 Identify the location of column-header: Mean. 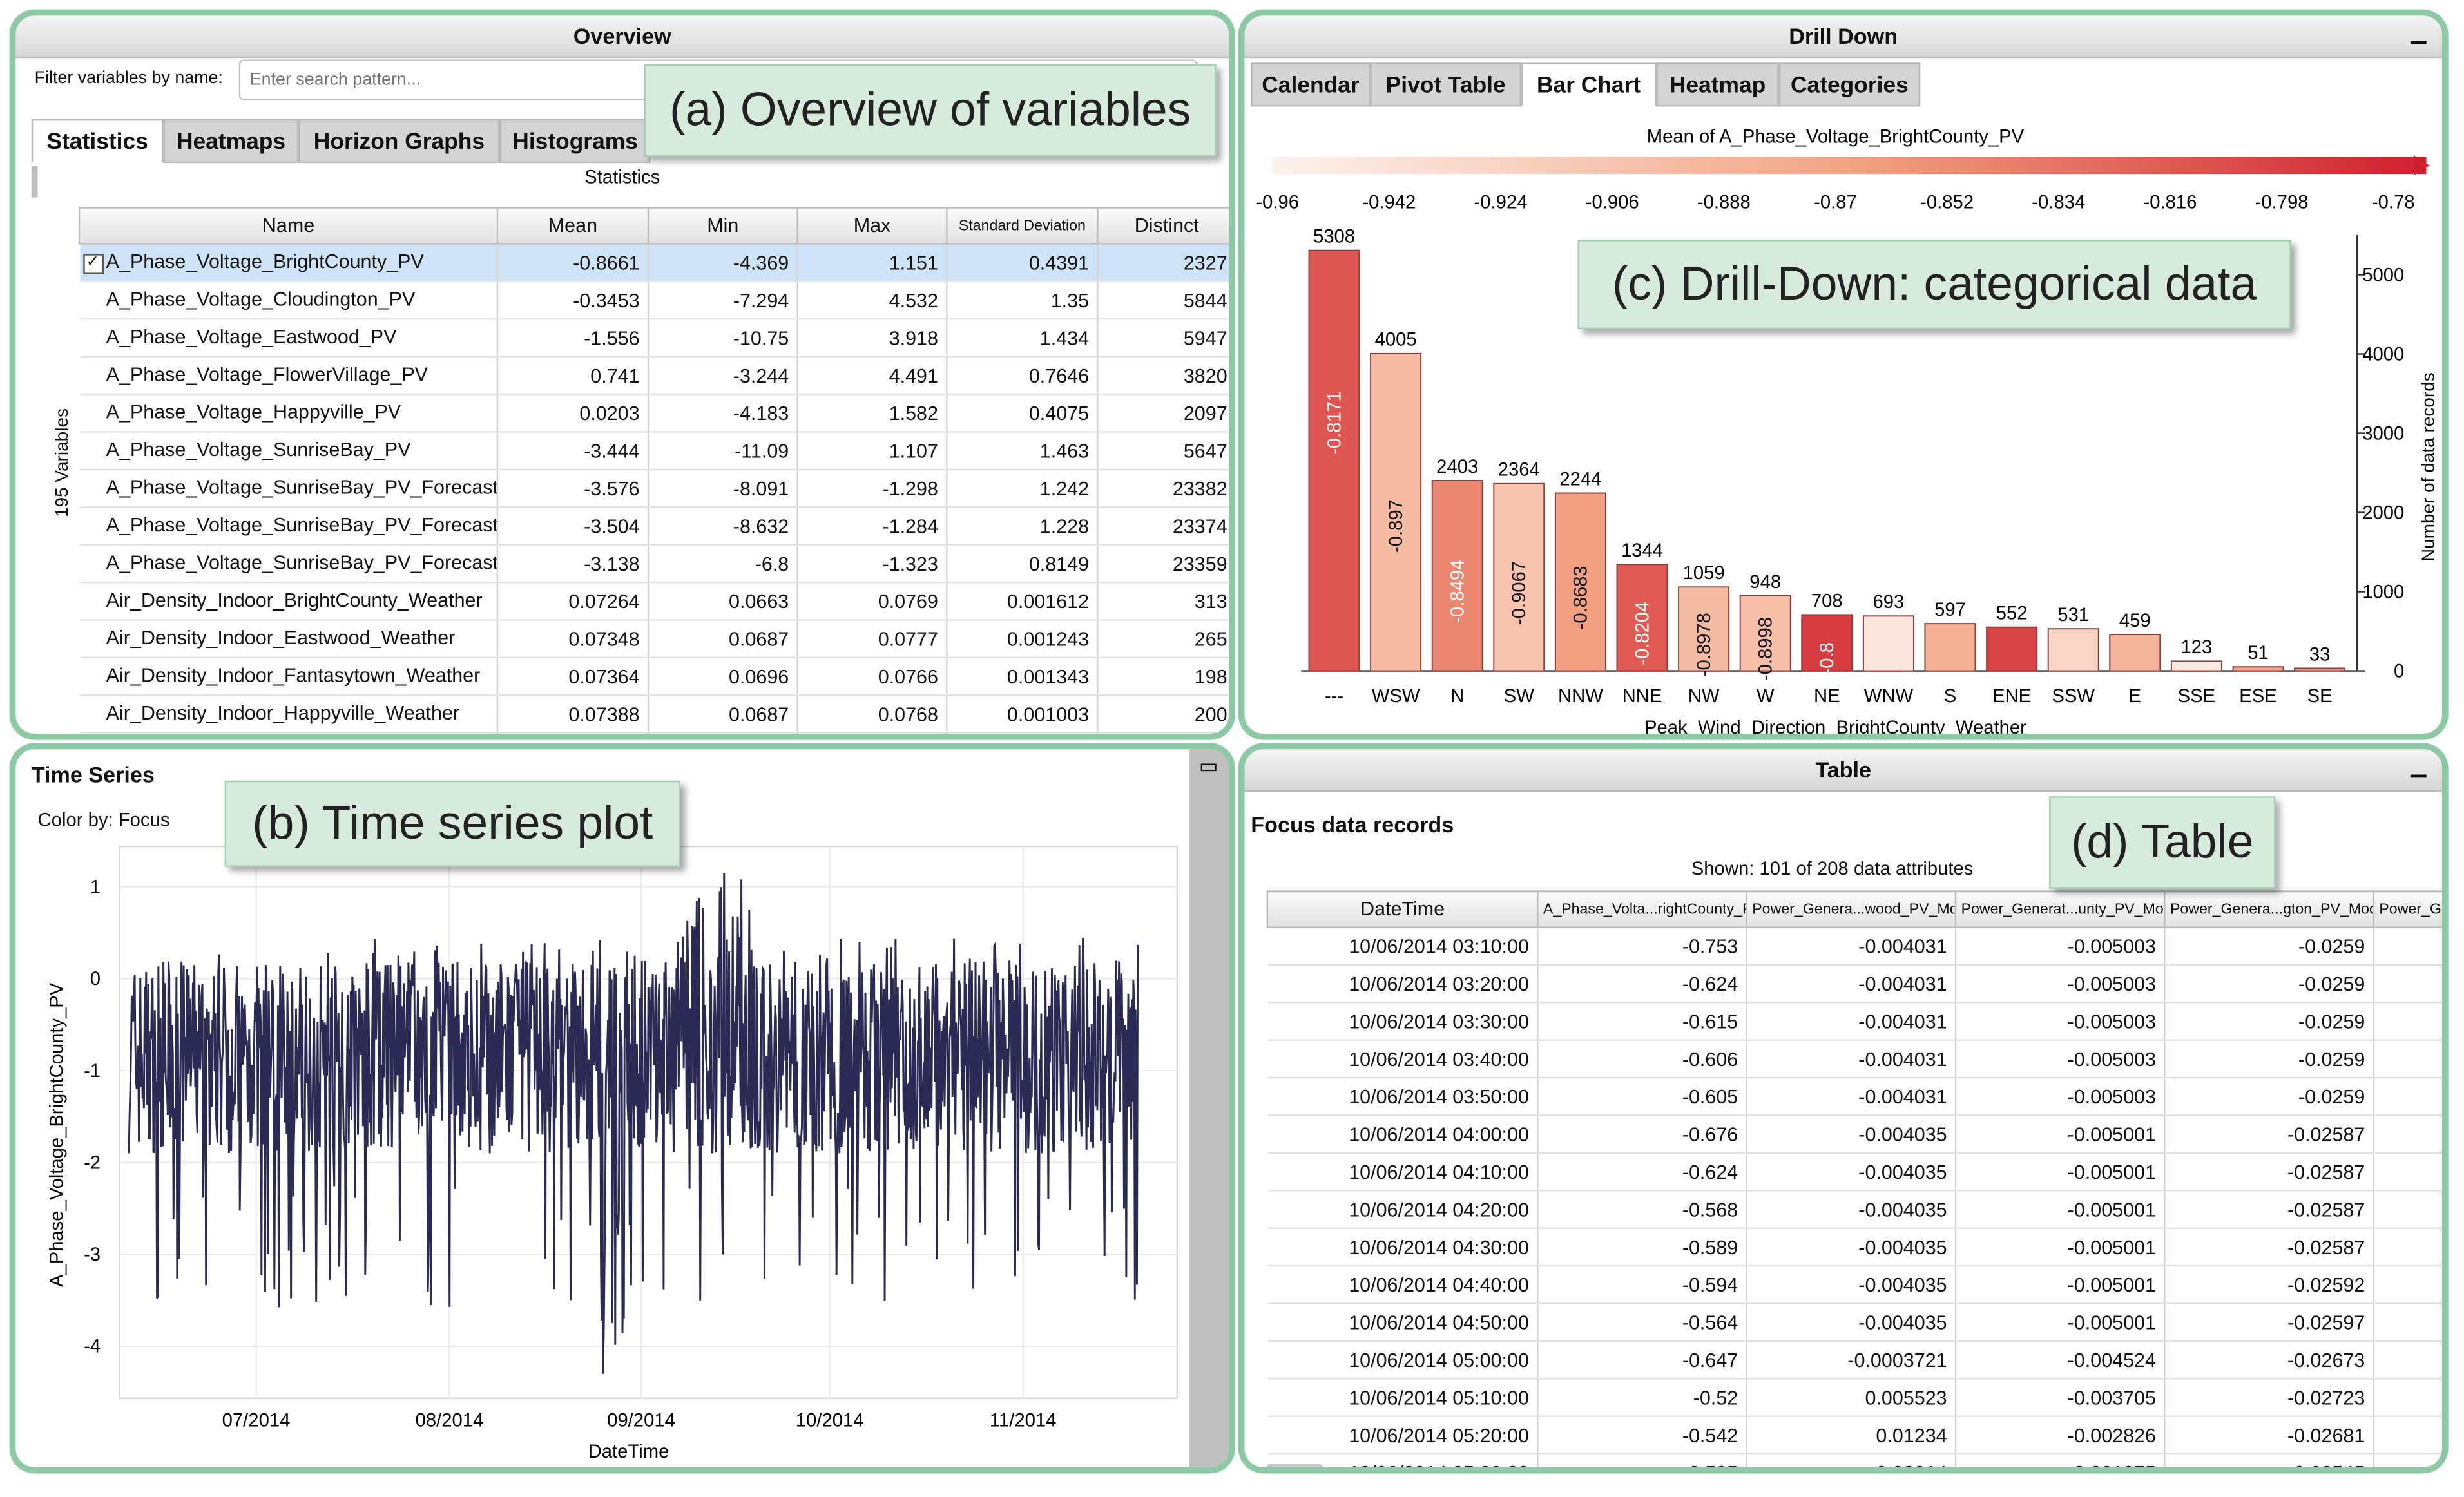
(573, 226).